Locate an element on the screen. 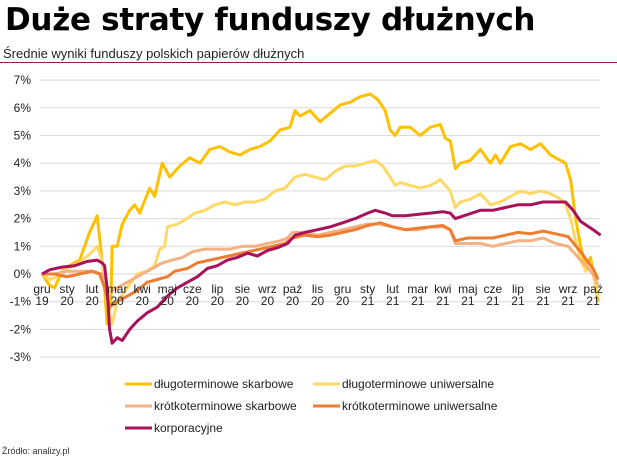  y-tick-label: 1% is located at coordinates (23, 246).